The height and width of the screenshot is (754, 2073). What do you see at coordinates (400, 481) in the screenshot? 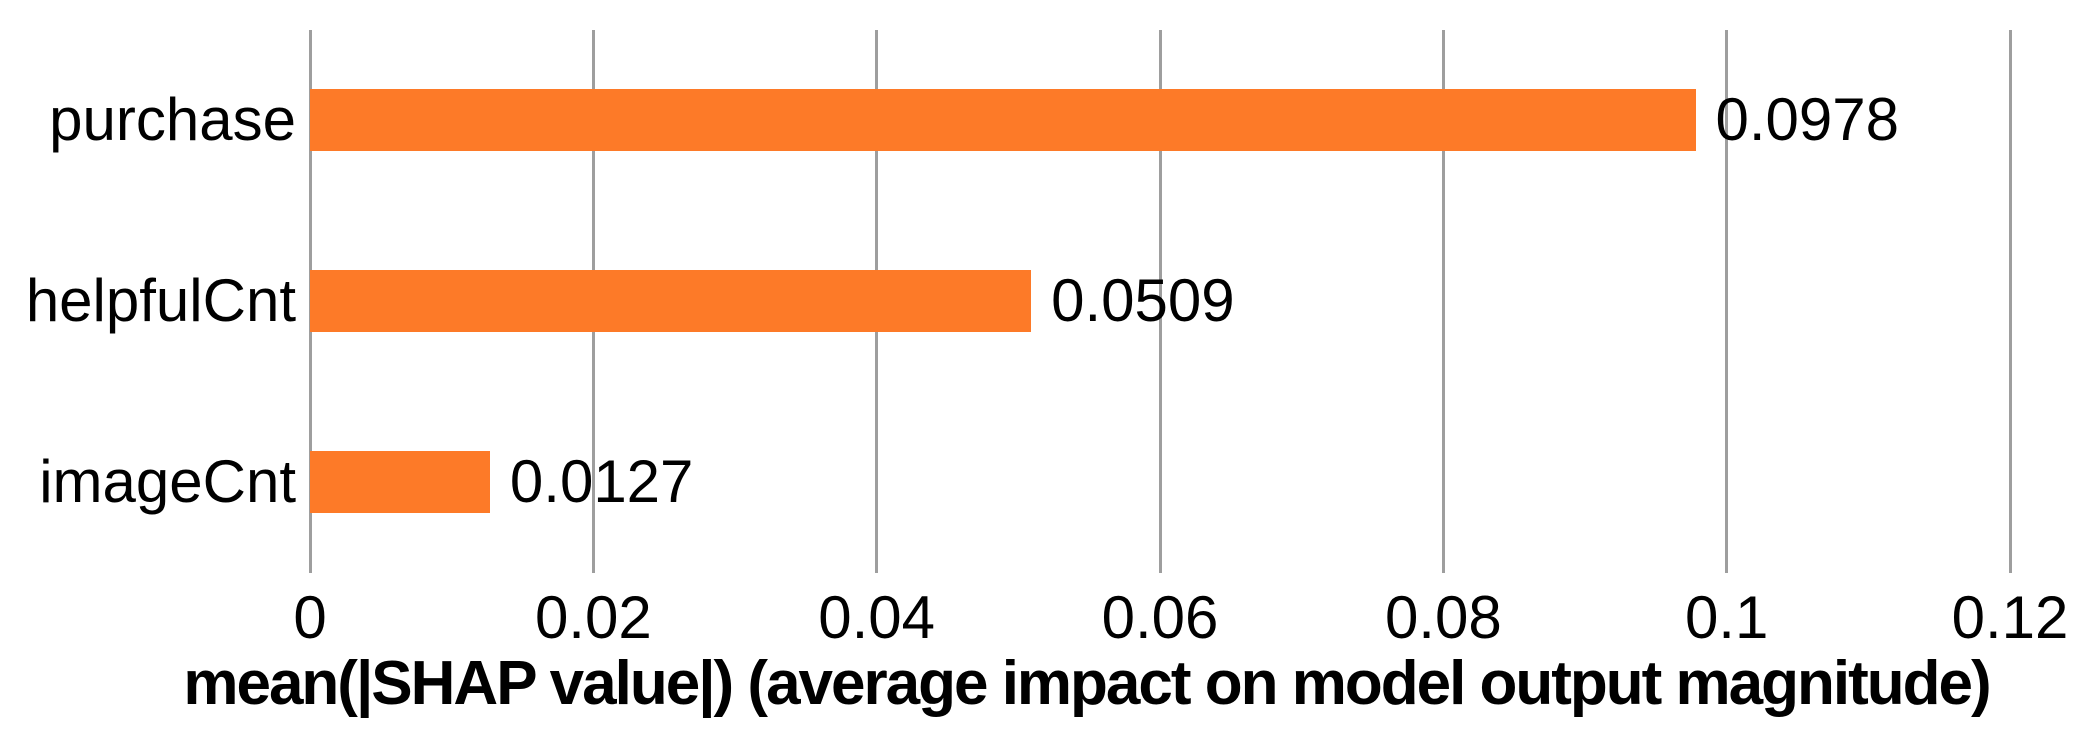
I see `bar-imageCnt` at bounding box center [400, 481].